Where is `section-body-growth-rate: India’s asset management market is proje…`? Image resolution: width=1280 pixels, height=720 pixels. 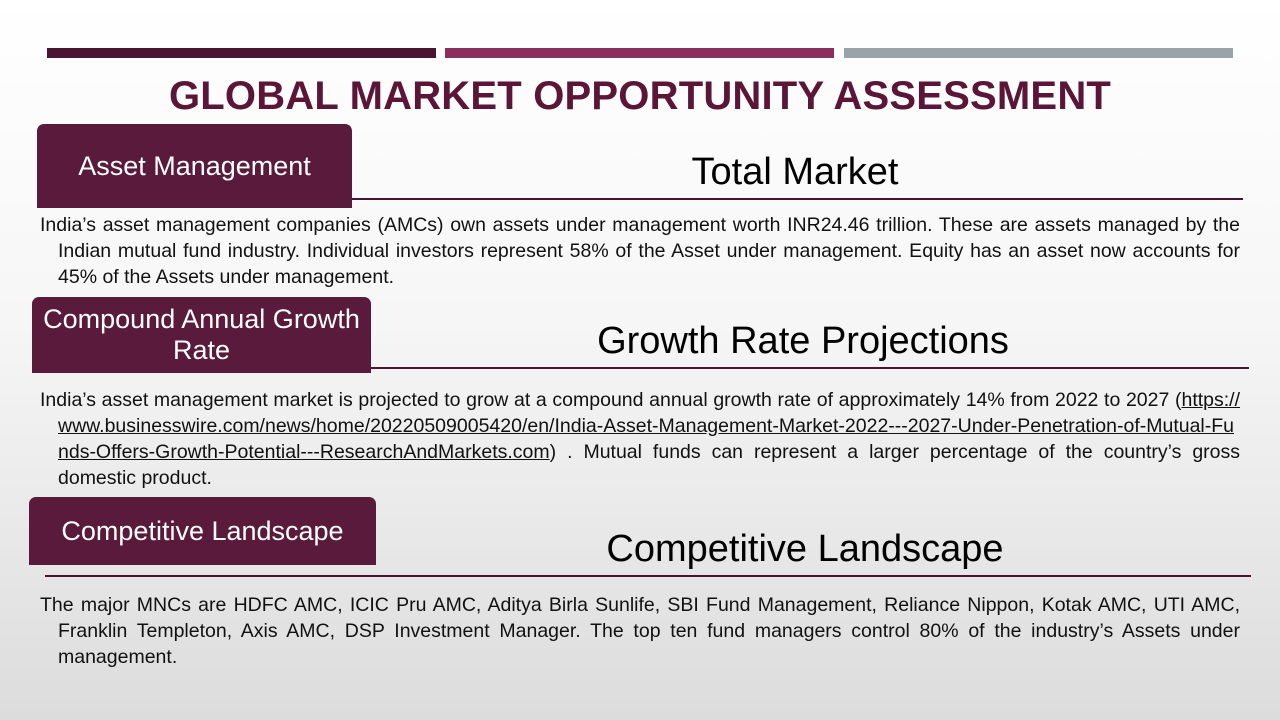 section-body-growth-rate: India’s asset management market is proje… is located at coordinates (640, 439).